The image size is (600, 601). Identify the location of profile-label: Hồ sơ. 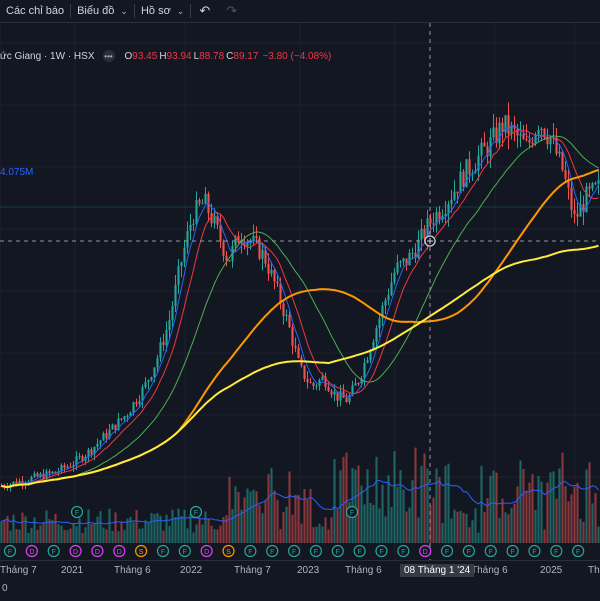
(155, 11).